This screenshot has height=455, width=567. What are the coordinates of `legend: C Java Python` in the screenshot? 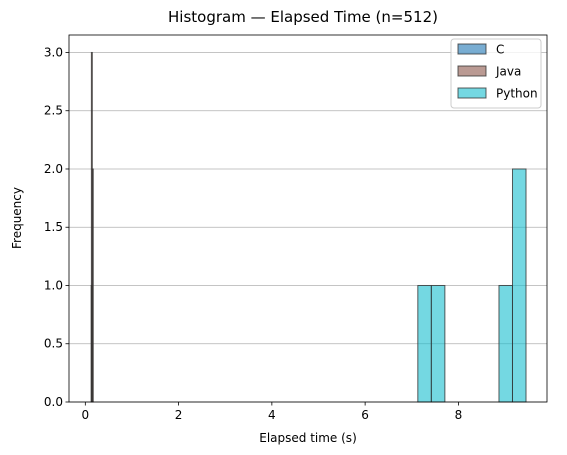 It's located at (496, 73).